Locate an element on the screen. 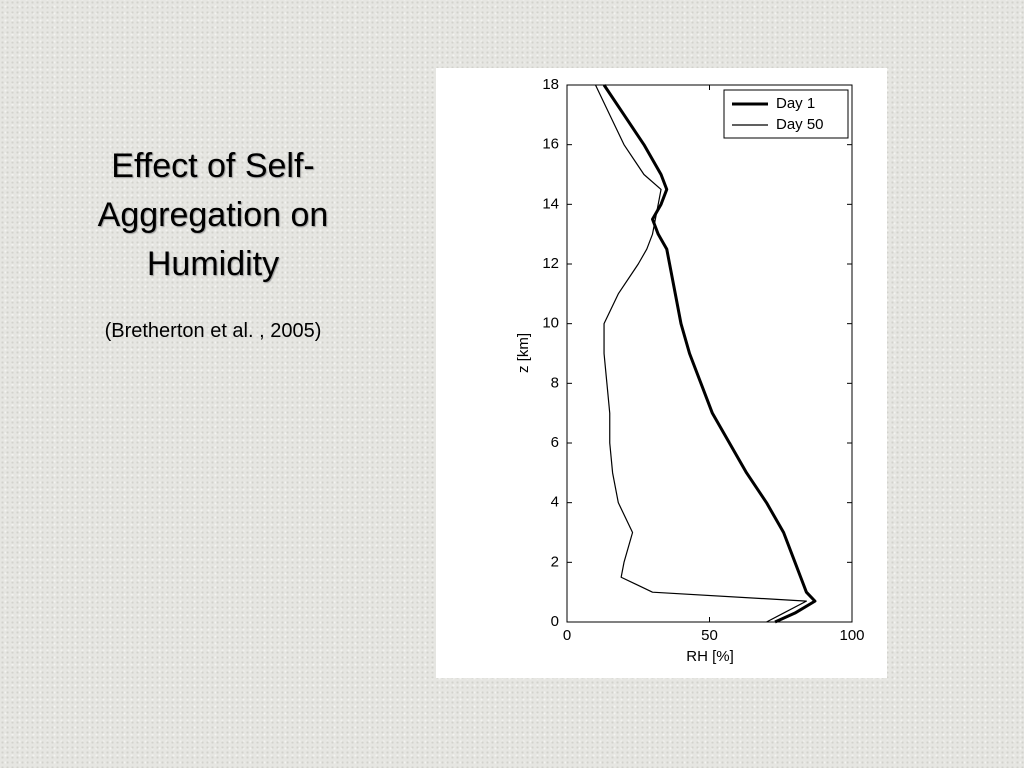 Image resolution: width=1024 pixels, height=768 pixels. x-tick-label: 50 is located at coordinates (709, 635).